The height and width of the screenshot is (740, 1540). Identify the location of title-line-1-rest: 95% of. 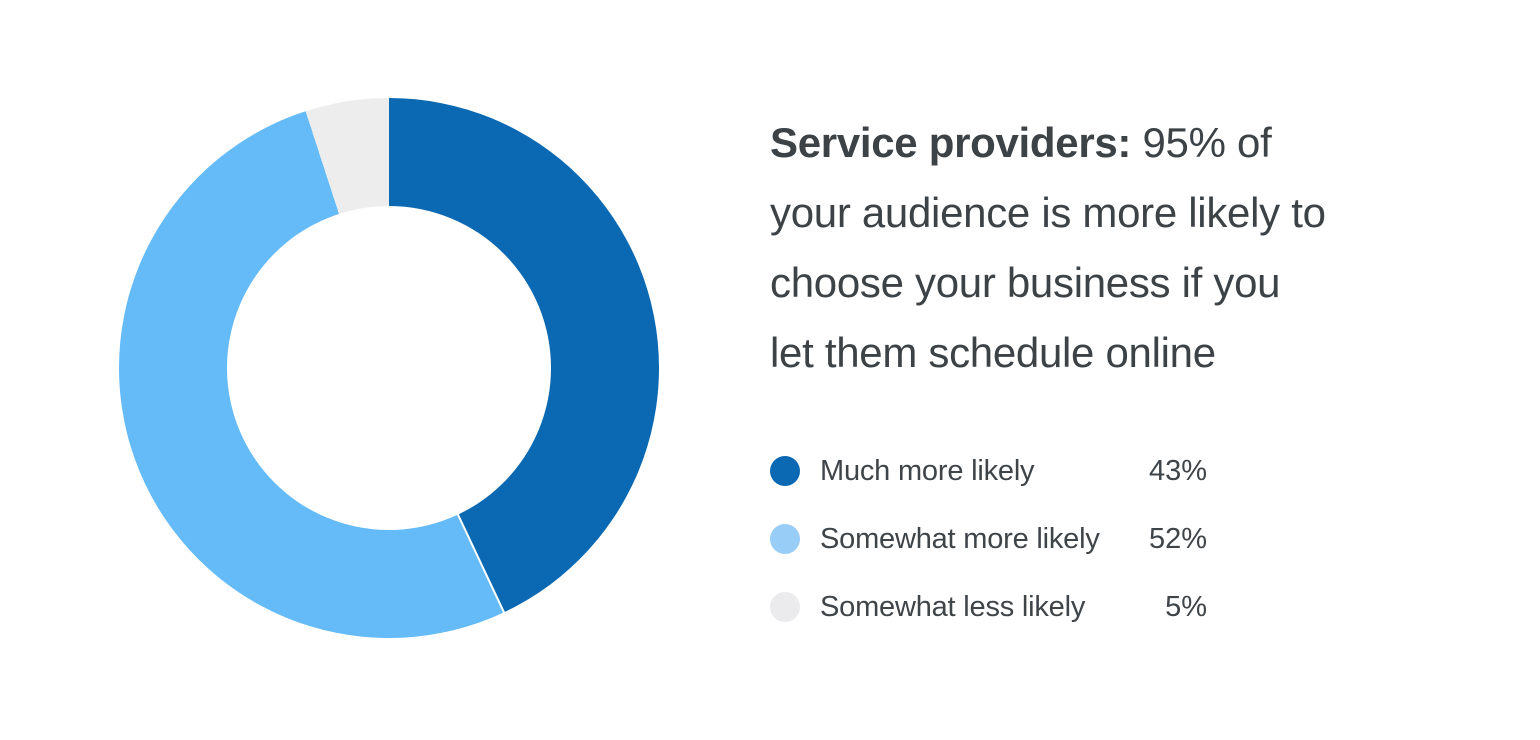
(1201, 142).